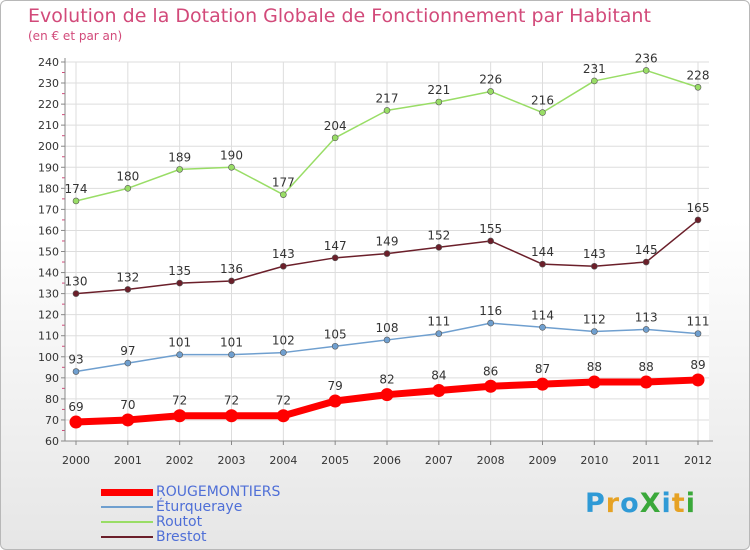 The height and width of the screenshot is (550, 750). Describe the element at coordinates (594, 254) in the screenshot. I see `data-label: 143` at that location.